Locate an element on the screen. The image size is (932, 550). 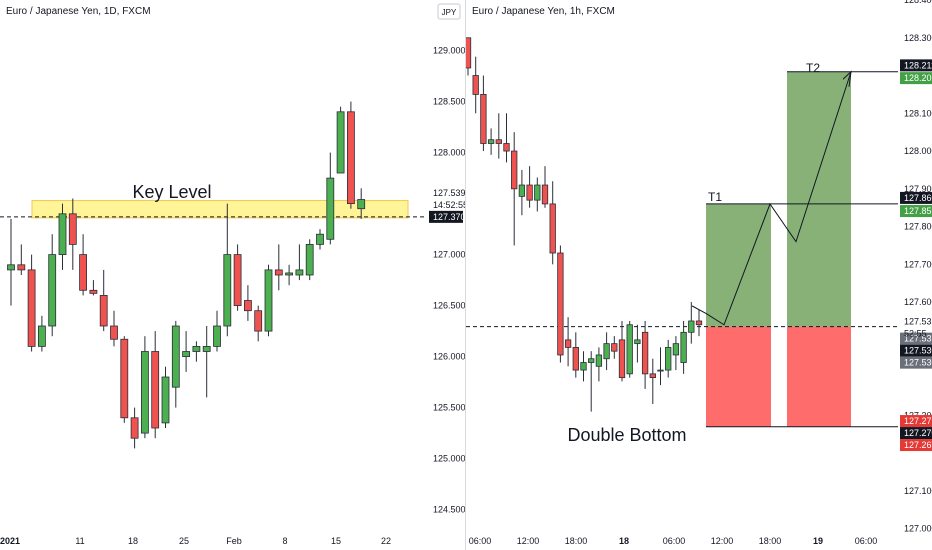
currency-badge is located at coordinates (449, 11).